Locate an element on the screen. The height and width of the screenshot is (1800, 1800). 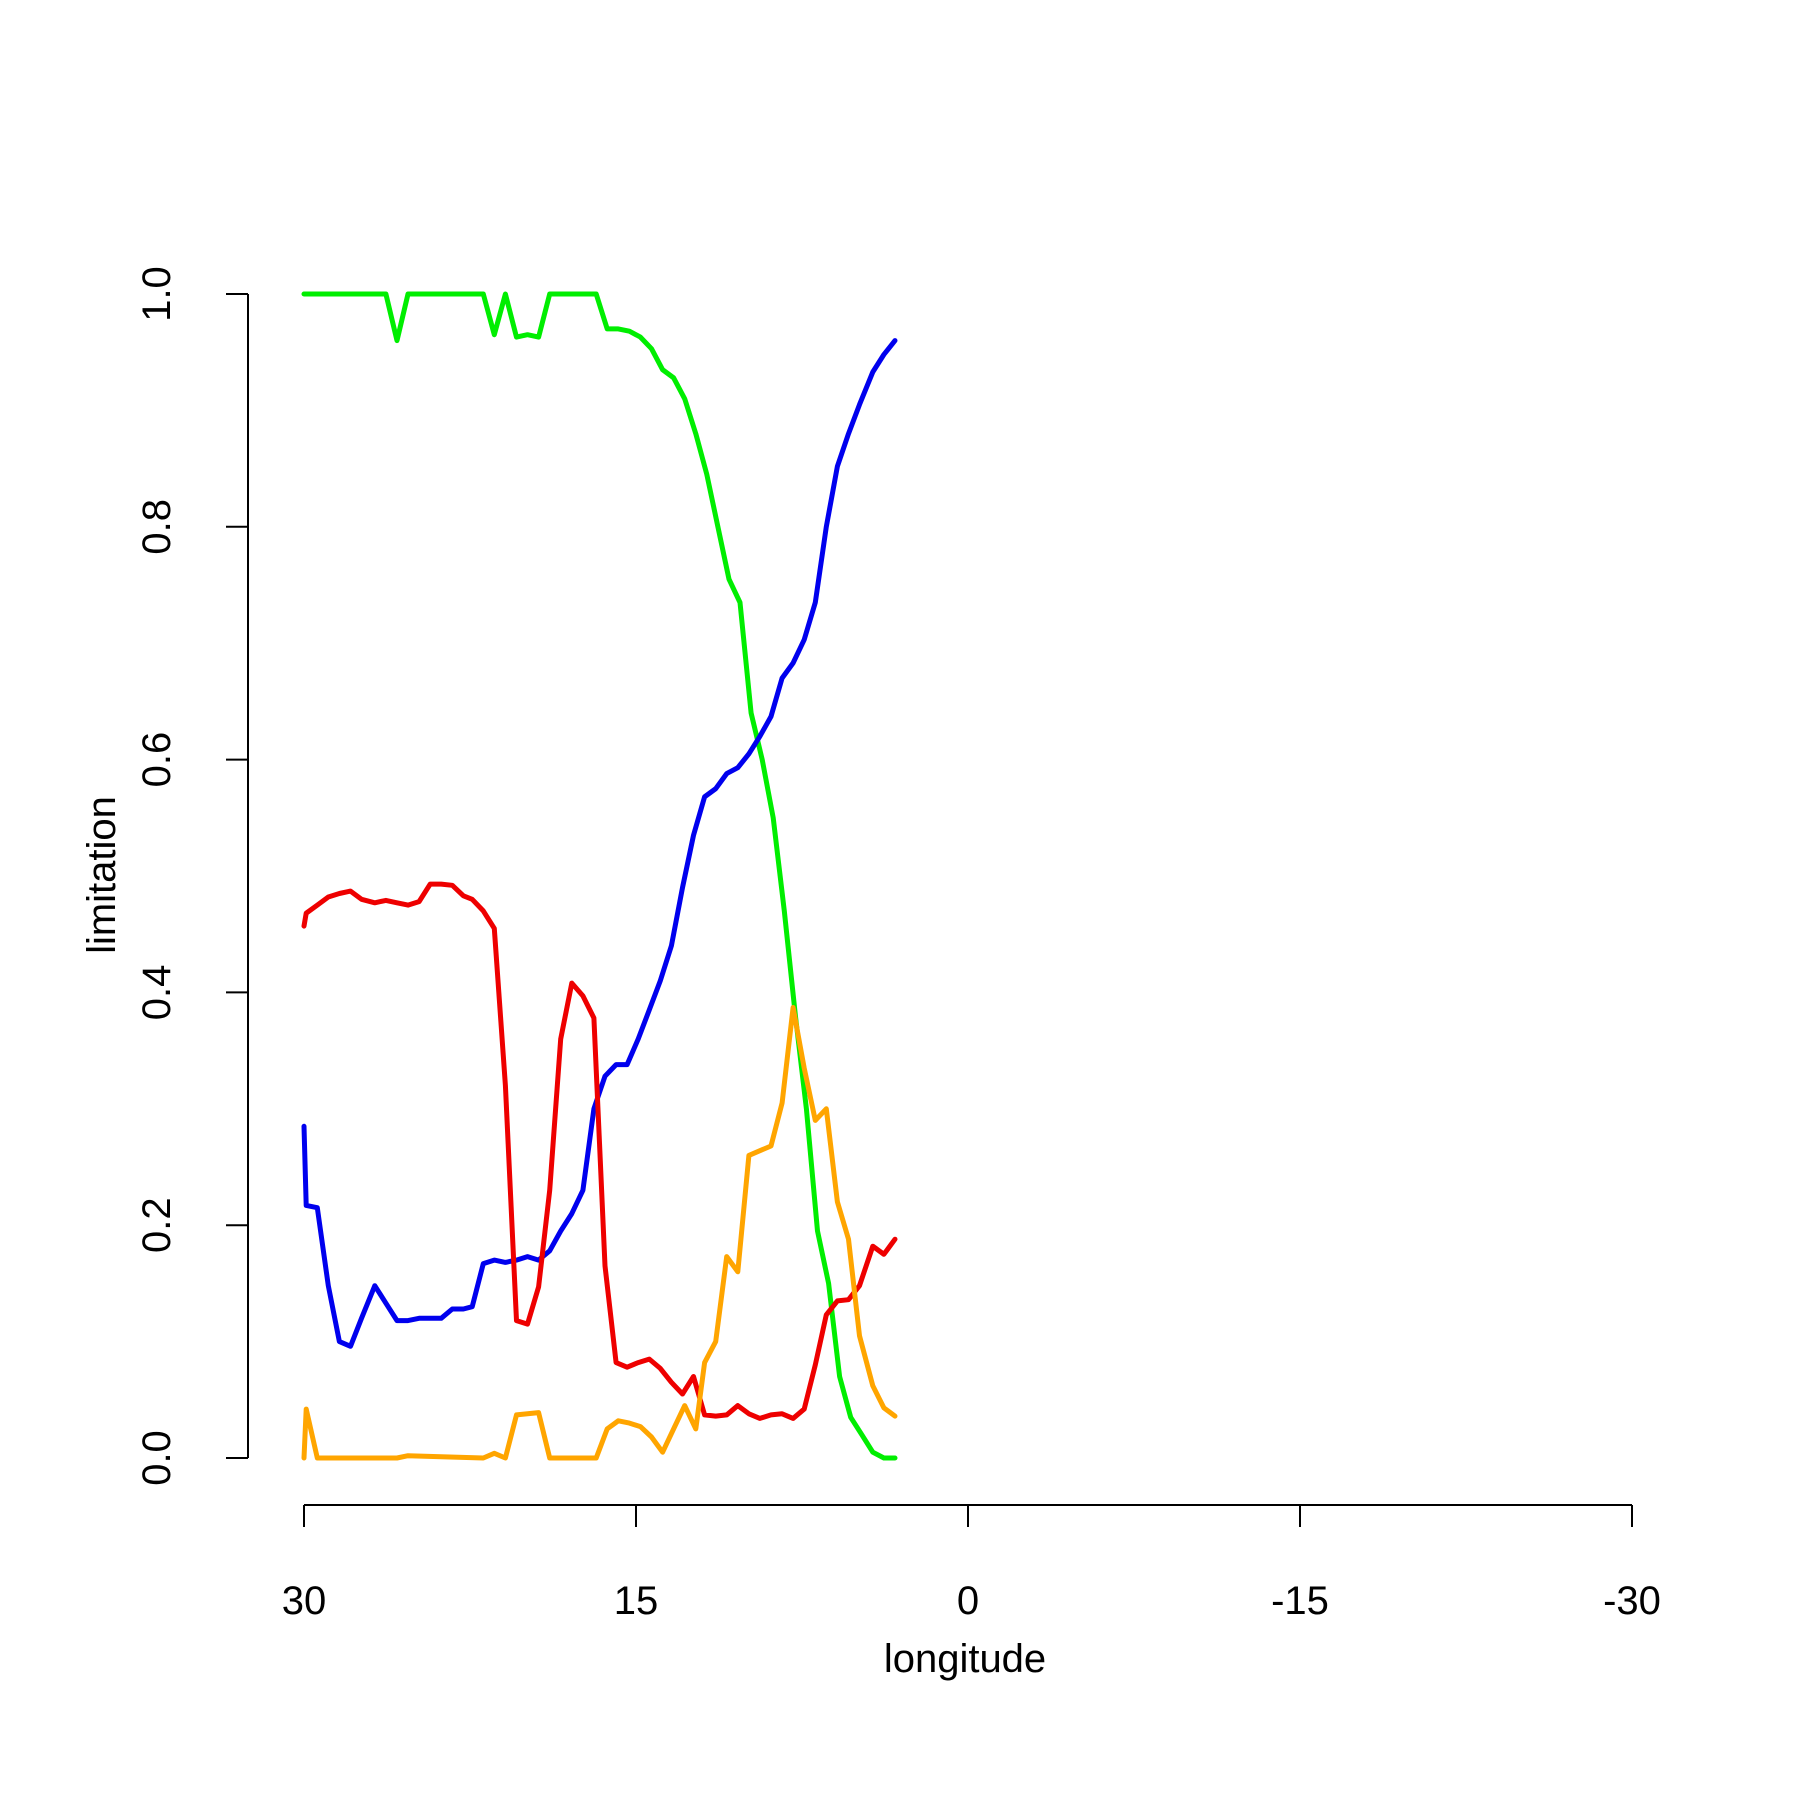
x-tick-label: 0 is located at coordinates (968, 1601).